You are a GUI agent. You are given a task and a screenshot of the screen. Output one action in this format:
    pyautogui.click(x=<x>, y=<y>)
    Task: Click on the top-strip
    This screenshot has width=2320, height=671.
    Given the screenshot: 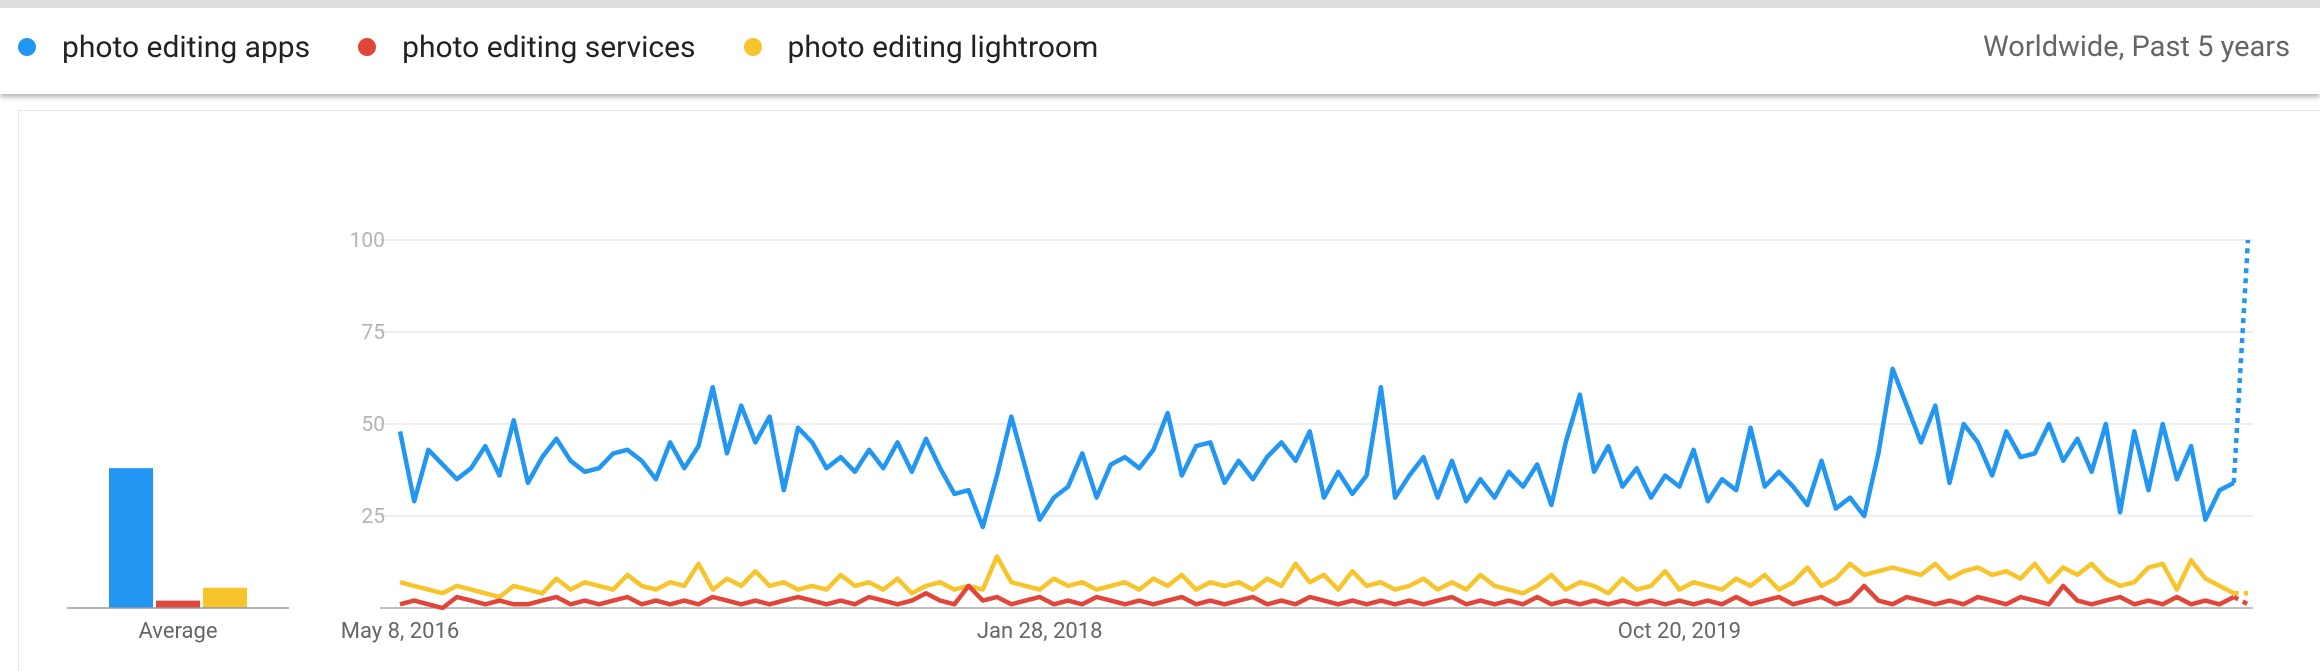 What is the action you would take?
    pyautogui.click(x=1160, y=4)
    